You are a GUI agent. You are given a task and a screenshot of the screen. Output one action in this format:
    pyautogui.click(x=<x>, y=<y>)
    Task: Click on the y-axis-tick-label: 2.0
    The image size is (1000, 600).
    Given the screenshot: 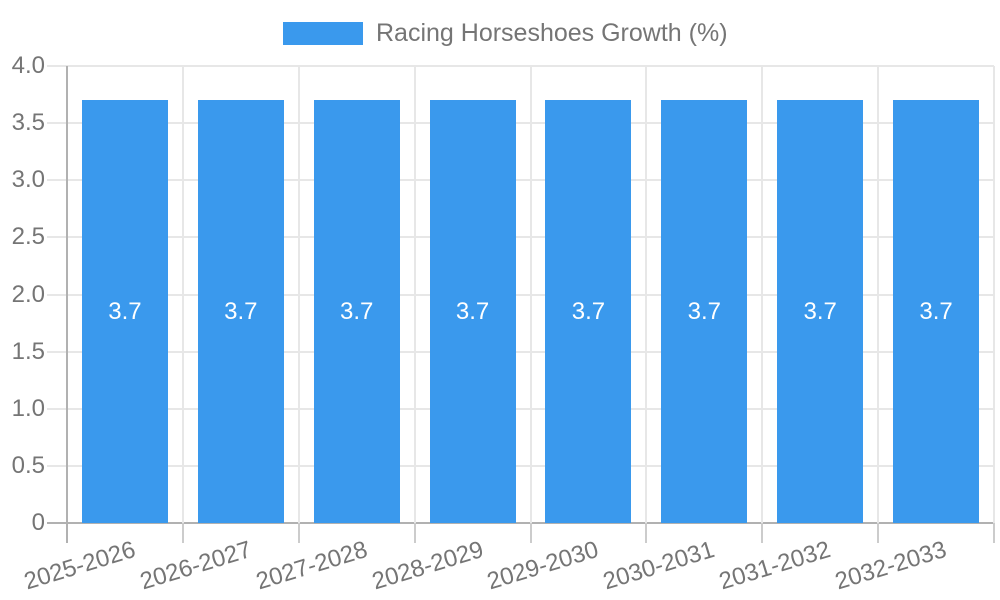 What is the action you would take?
    pyautogui.click(x=28, y=294)
    